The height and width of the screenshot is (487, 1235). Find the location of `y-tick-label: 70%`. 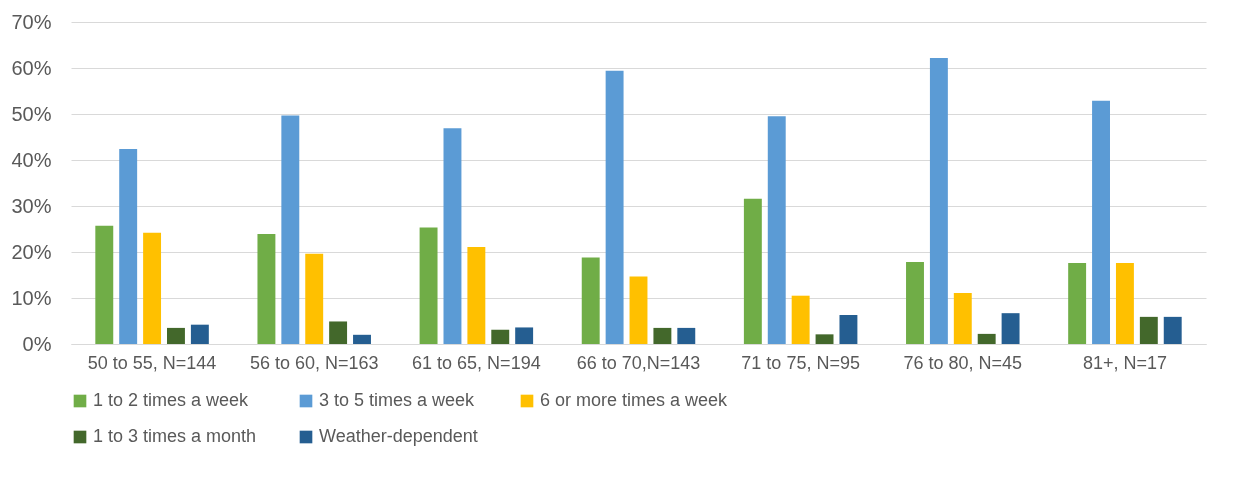

y-tick-label: 70% is located at coordinates (31, 21).